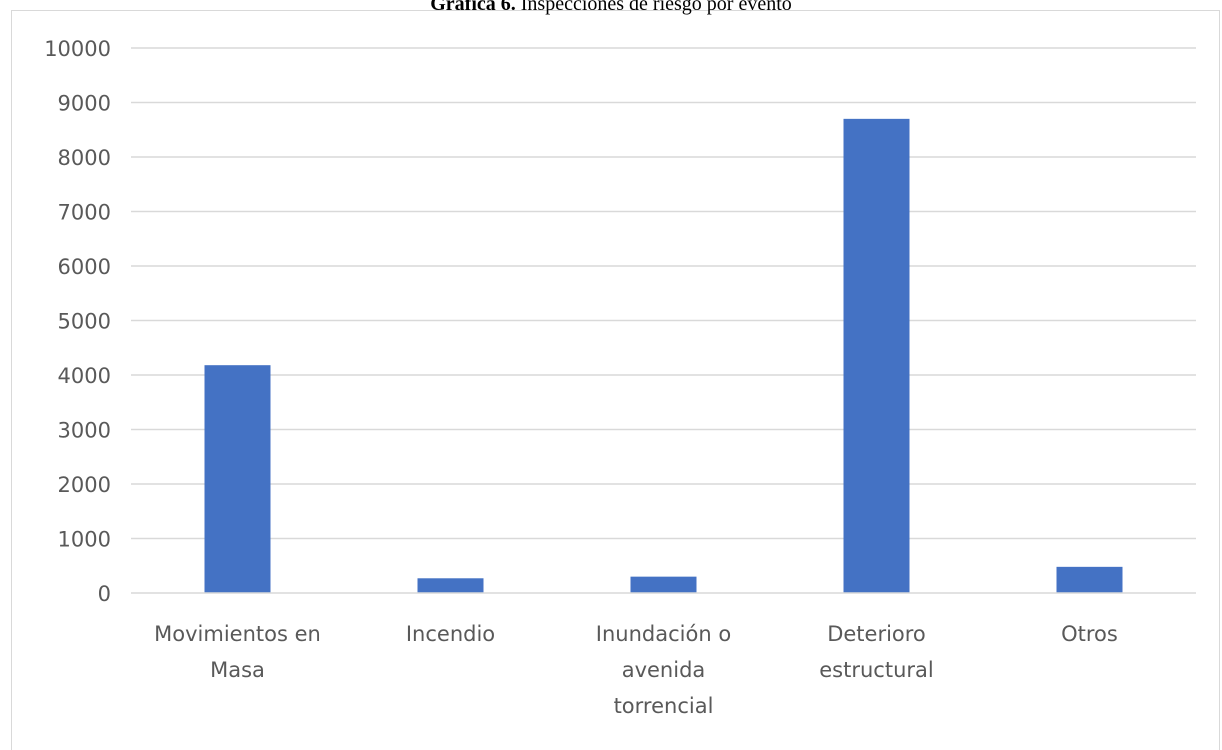  Describe the element at coordinates (104, 594) in the screenshot. I see `y-tick-label: 0` at that location.